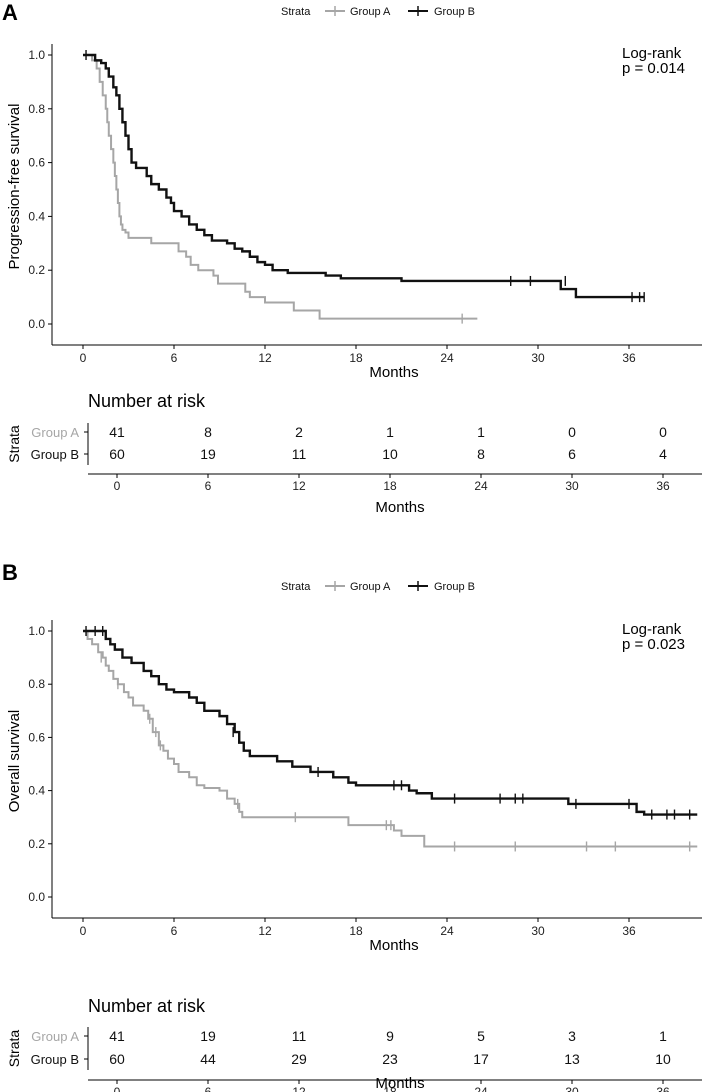 The width and height of the screenshot is (714, 1092). What do you see at coordinates (208, 454) in the screenshot?
I see `risk-value-group-b: 19` at bounding box center [208, 454].